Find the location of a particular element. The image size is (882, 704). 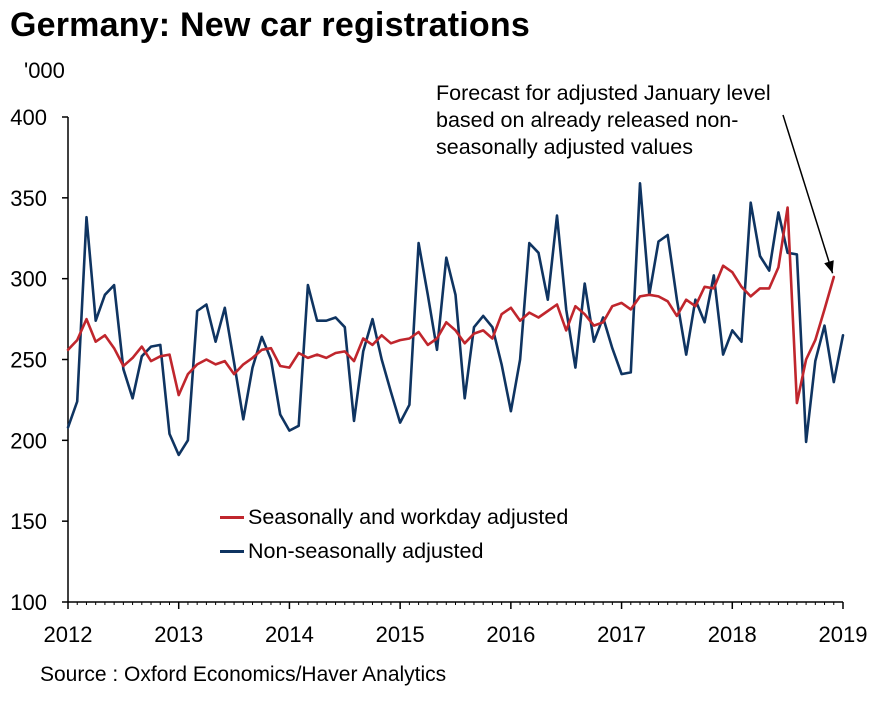

legend-label-non-adjusted: Non-seasonally adjusted is located at coordinates (366, 550).